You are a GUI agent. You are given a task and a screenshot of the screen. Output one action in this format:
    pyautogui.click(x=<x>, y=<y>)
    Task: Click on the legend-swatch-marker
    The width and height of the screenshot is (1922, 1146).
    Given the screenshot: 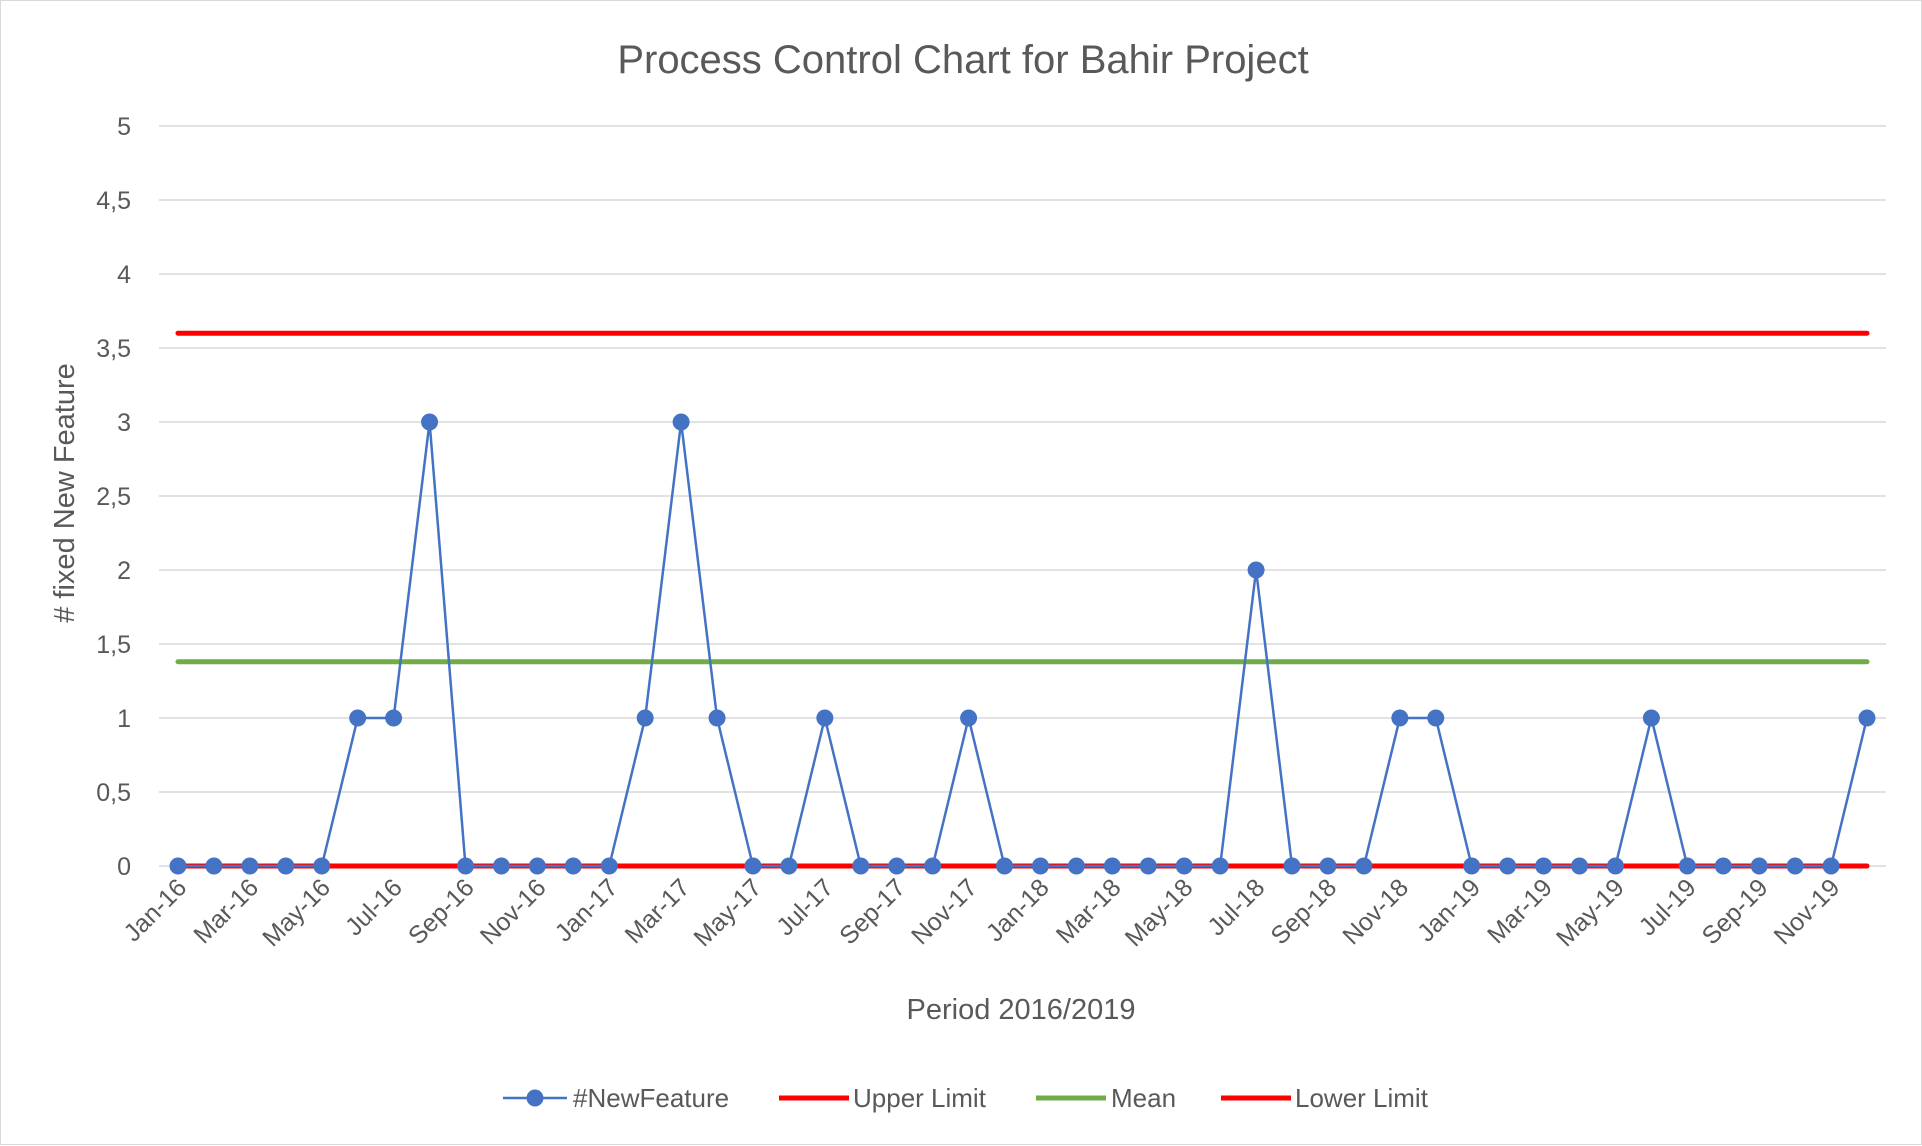 What is the action you would take?
    pyautogui.click(x=535, y=1098)
    